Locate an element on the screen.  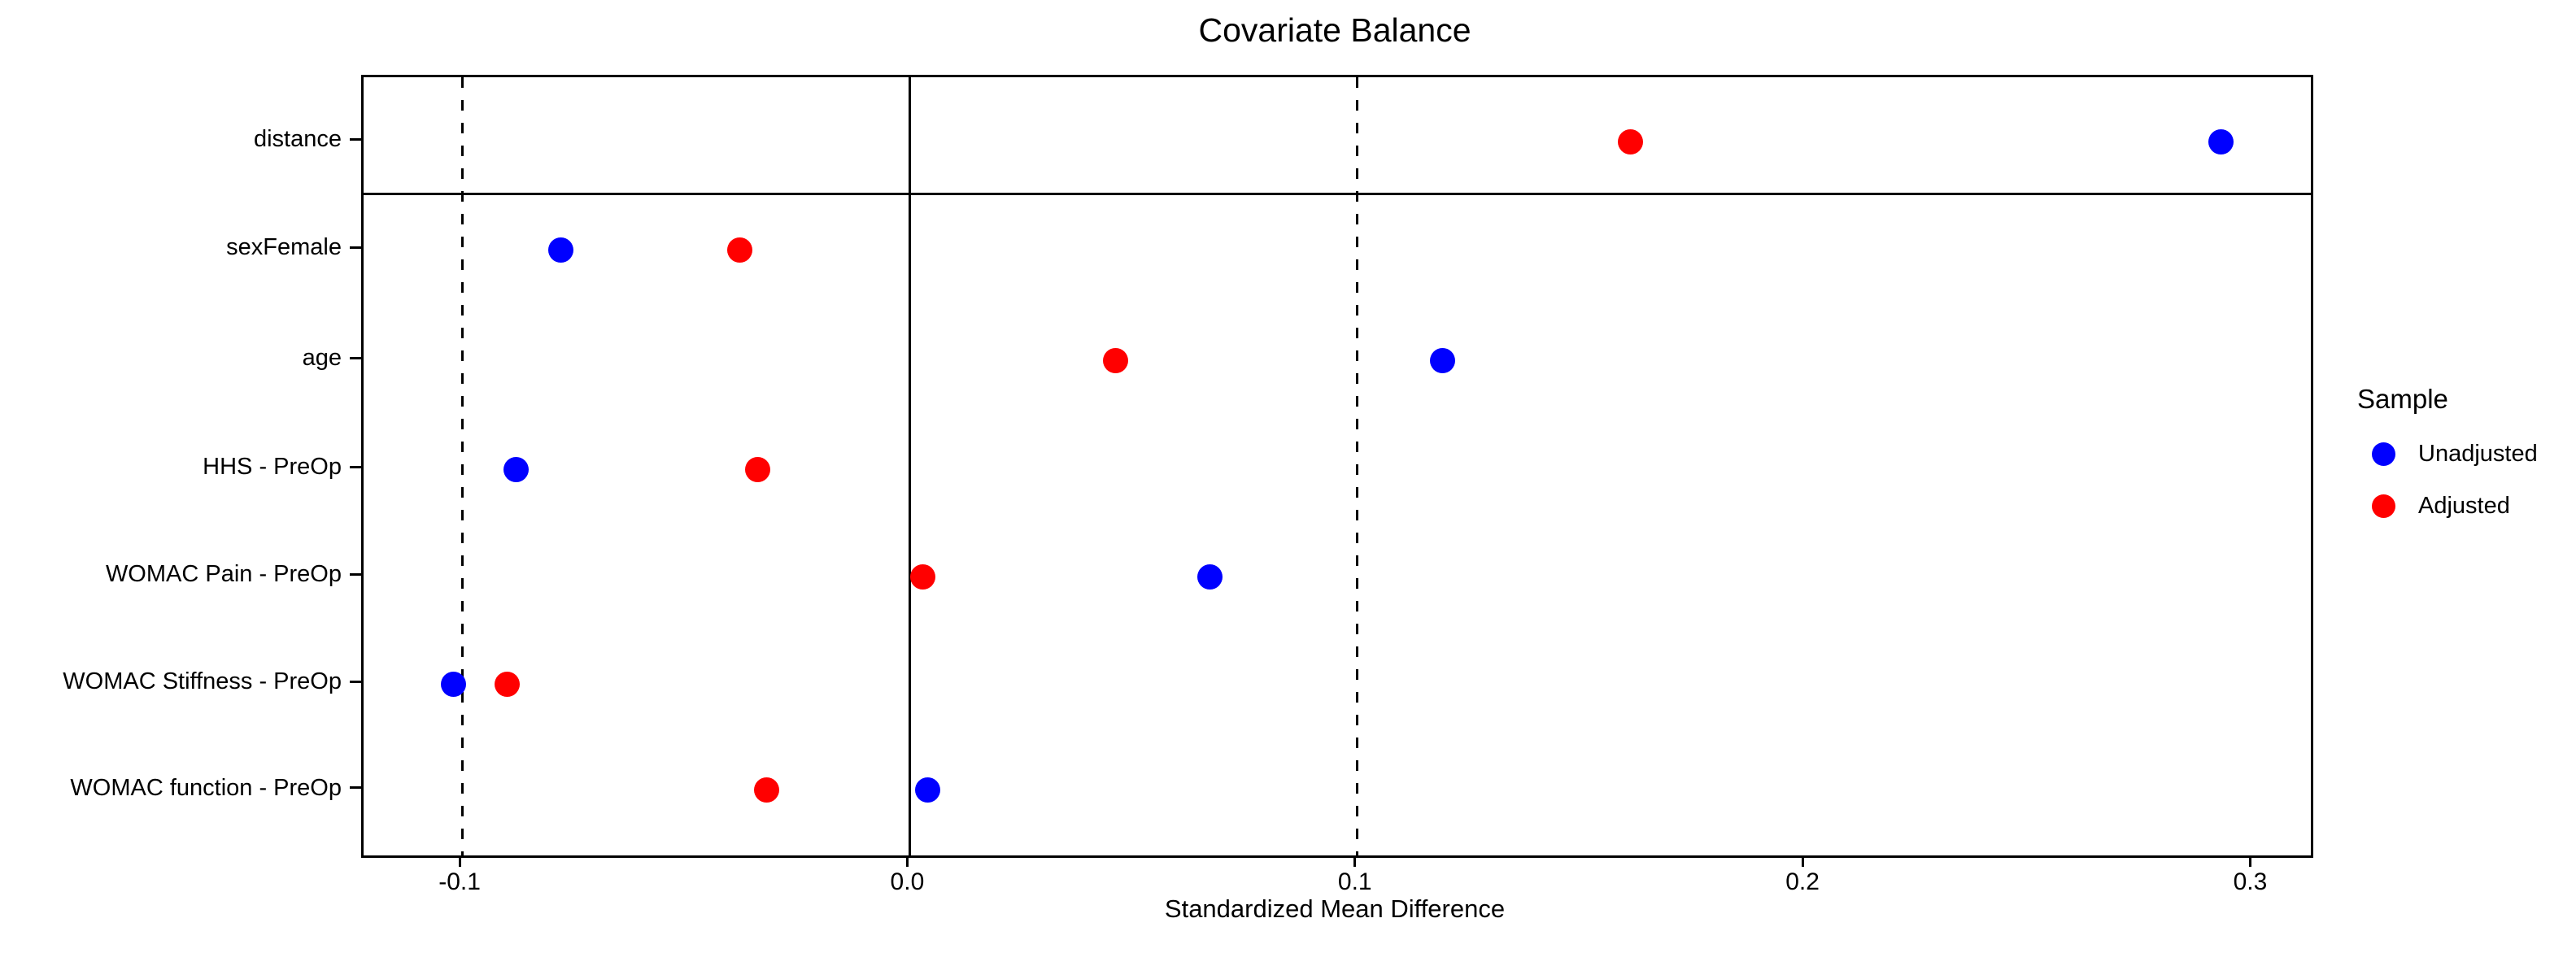
facet-separator-line is located at coordinates (1337, 194).